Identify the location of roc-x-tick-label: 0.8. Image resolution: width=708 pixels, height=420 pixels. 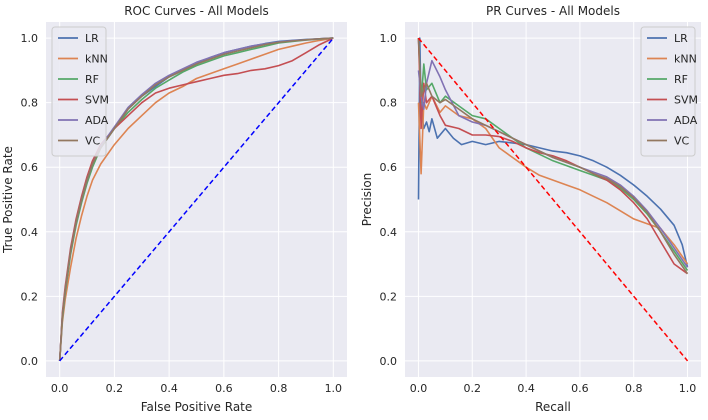
(279, 388).